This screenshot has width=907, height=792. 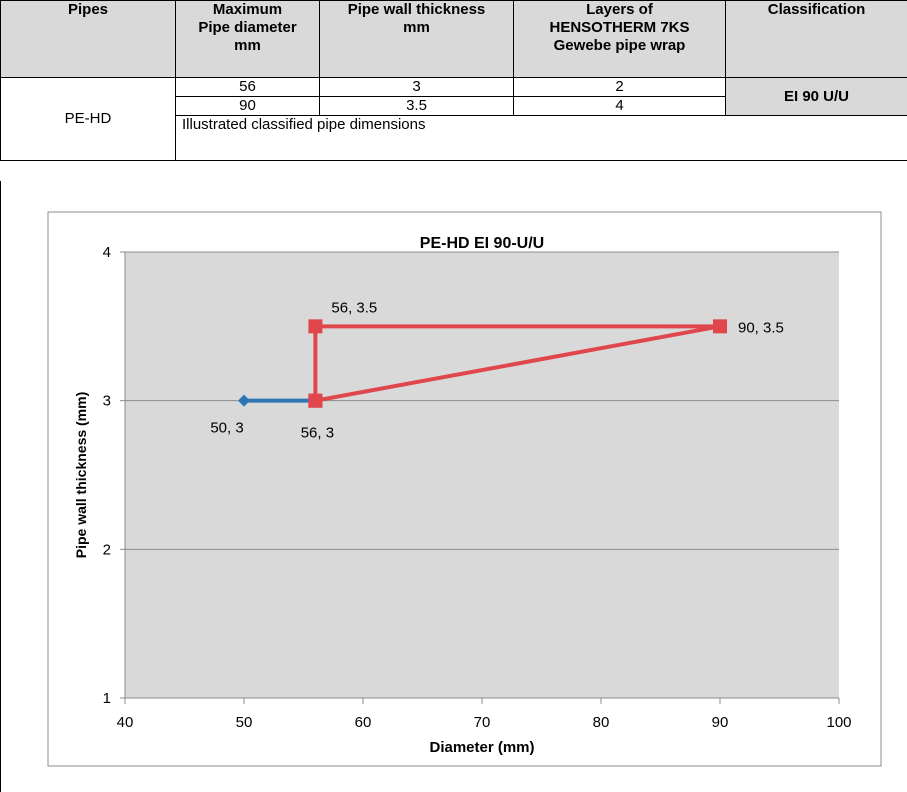 What do you see at coordinates (226, 428) in the screenshot?
I see `data-label: 50, 3` at bounding box center [226, 428].